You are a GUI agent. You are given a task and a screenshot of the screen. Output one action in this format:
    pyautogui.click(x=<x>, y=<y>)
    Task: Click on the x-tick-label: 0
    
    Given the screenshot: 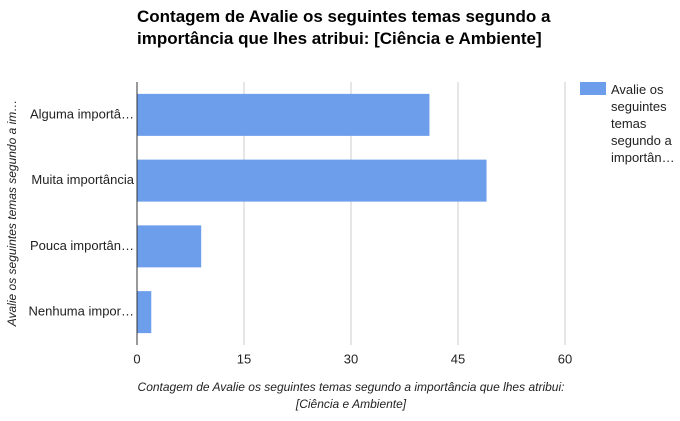 What is the action you would take?
    pyautogui.click(x=136, y=358)
    